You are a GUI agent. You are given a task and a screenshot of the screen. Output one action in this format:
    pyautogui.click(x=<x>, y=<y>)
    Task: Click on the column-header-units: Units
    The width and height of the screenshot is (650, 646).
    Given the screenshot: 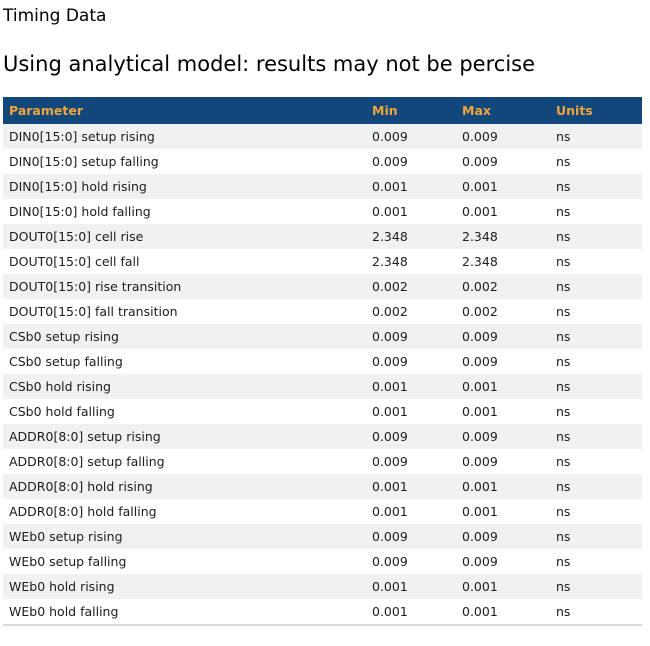 What is the action you would take?
    pyautogui.click(x=596, y=110)
    